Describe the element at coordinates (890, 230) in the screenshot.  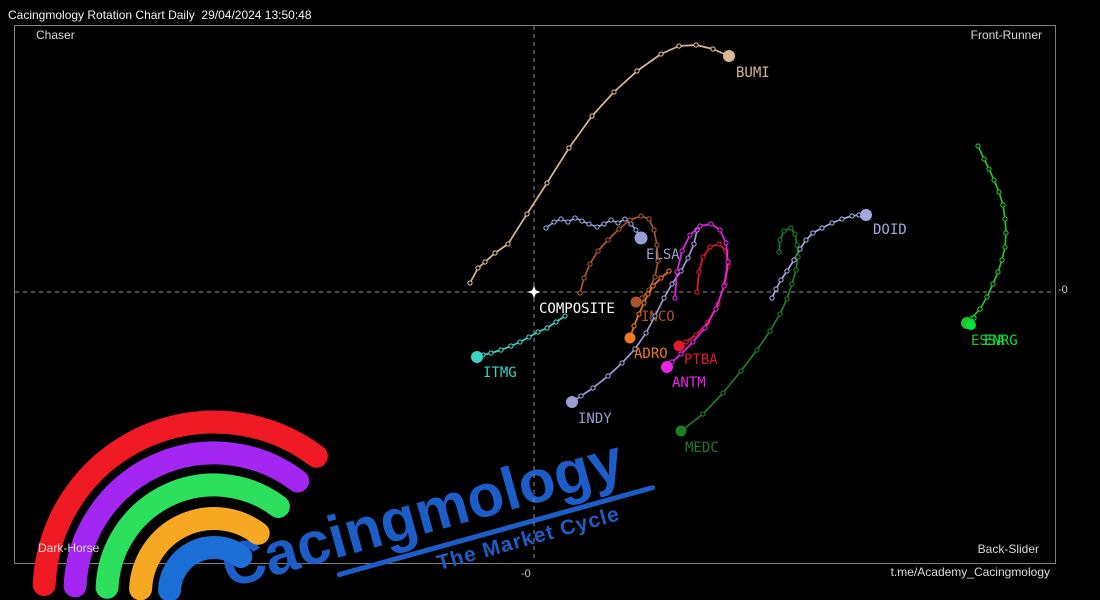
I see `series-label-DOID: DOID` at that location.